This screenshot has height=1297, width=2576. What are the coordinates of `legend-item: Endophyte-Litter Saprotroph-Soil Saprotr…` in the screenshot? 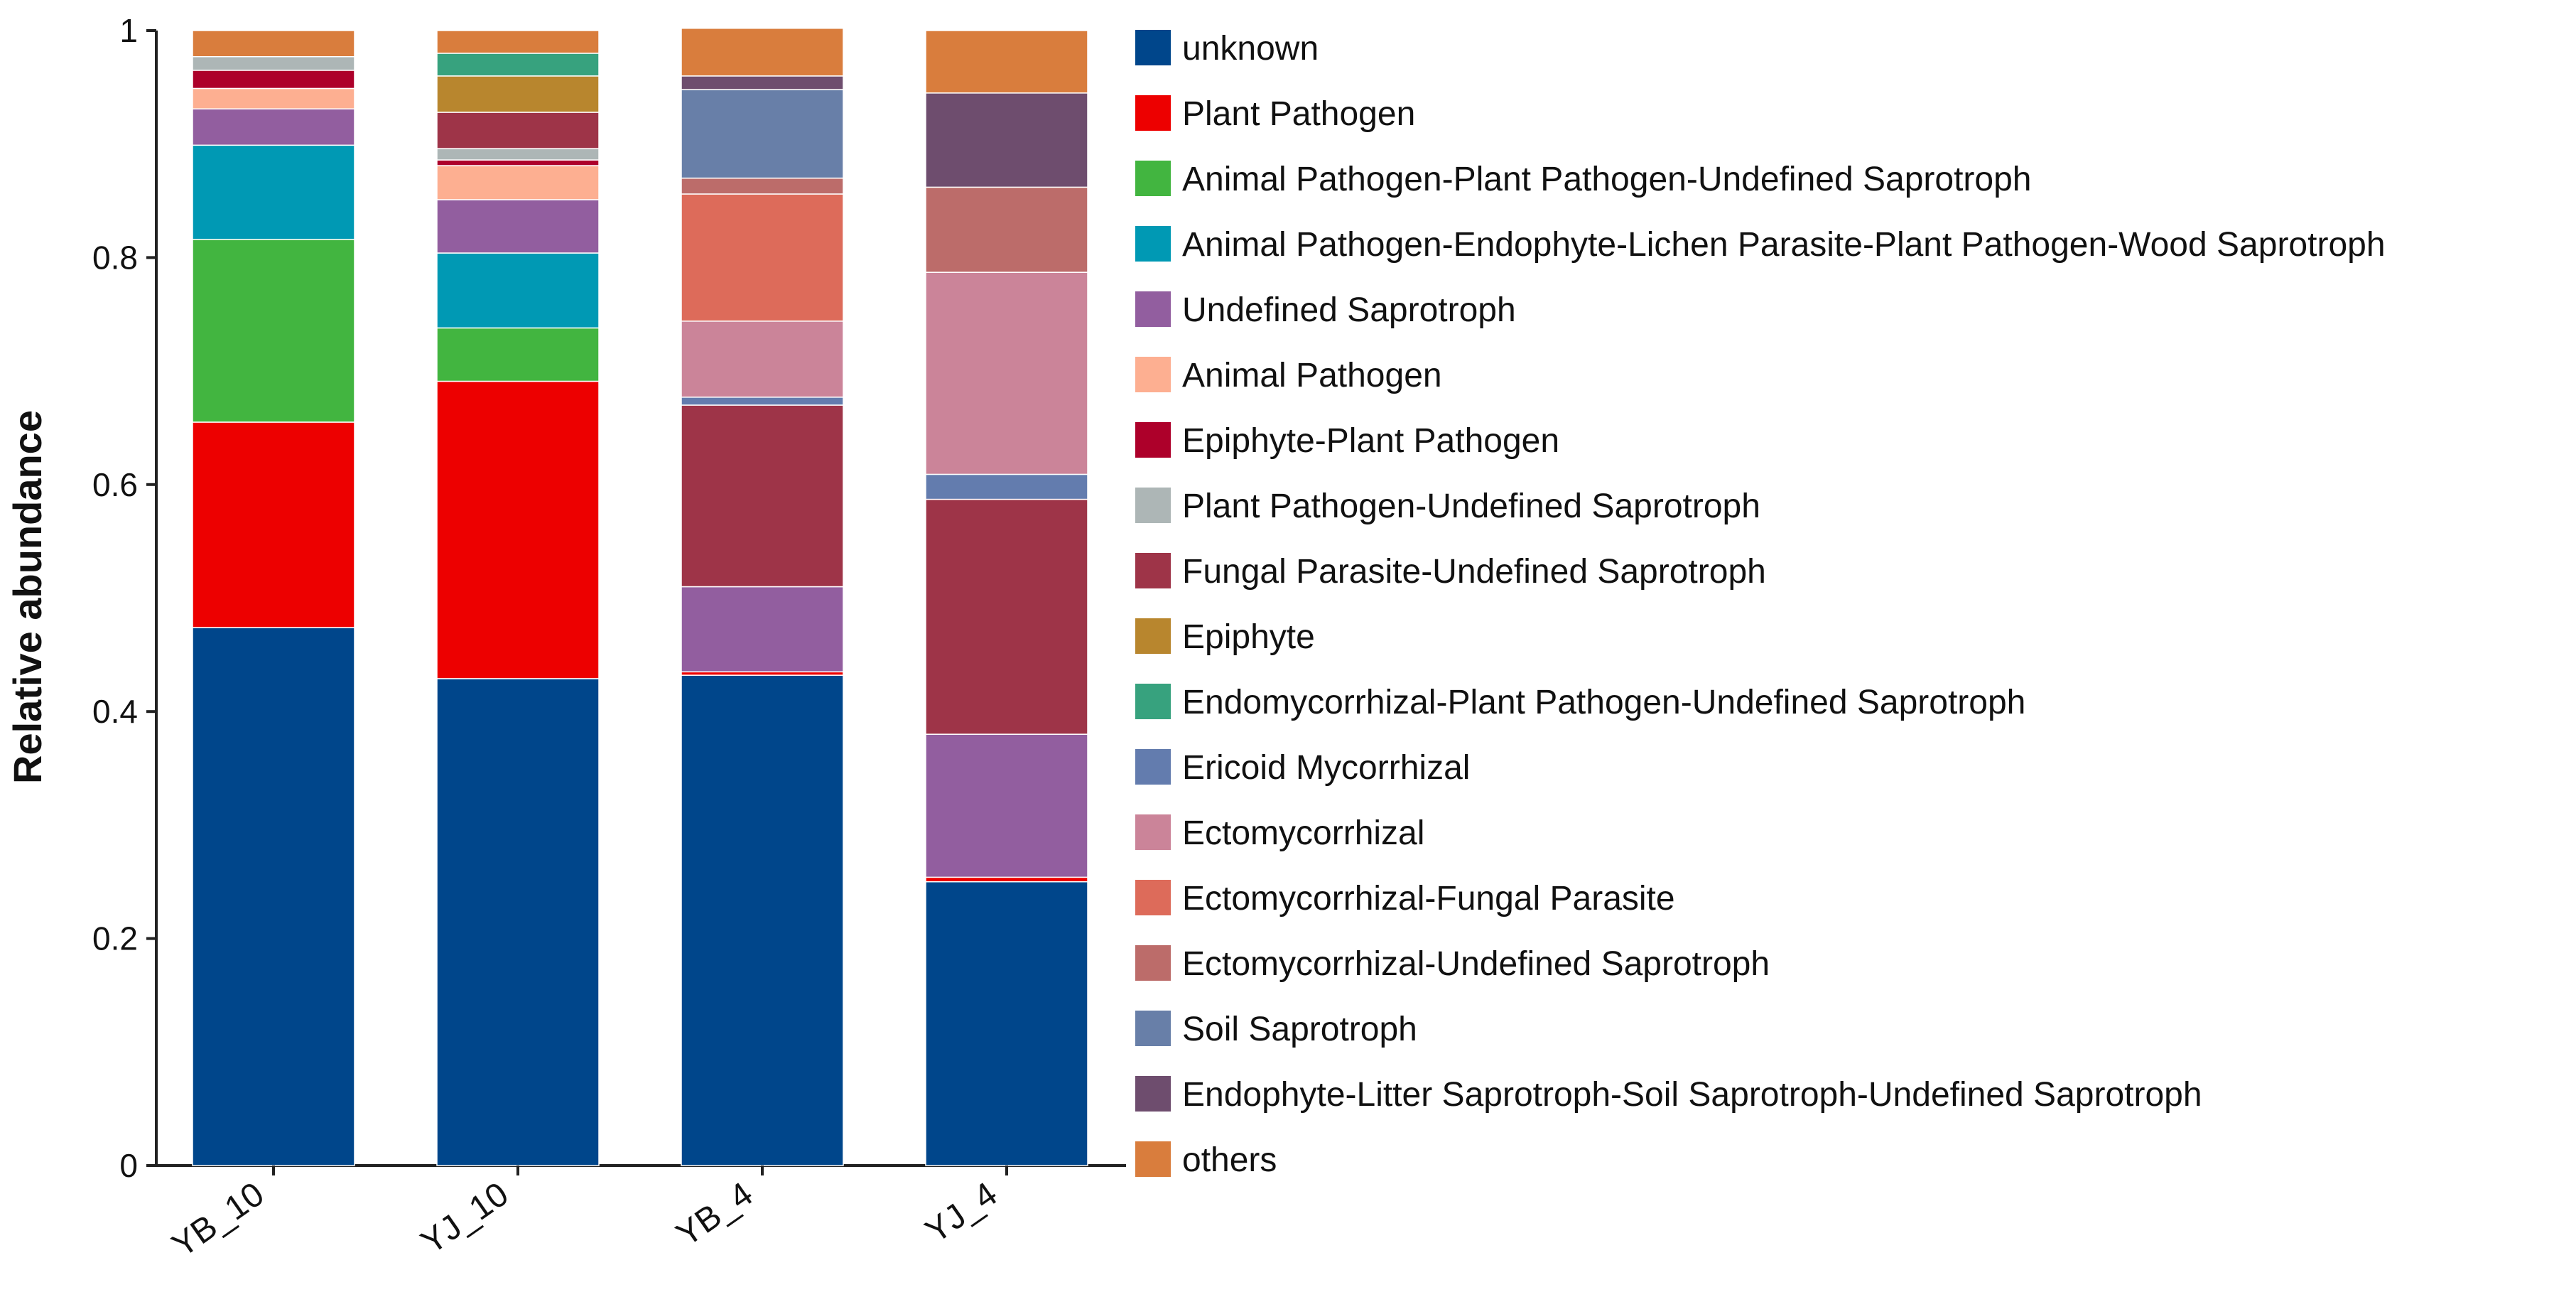 It's located at (1668, 1095).